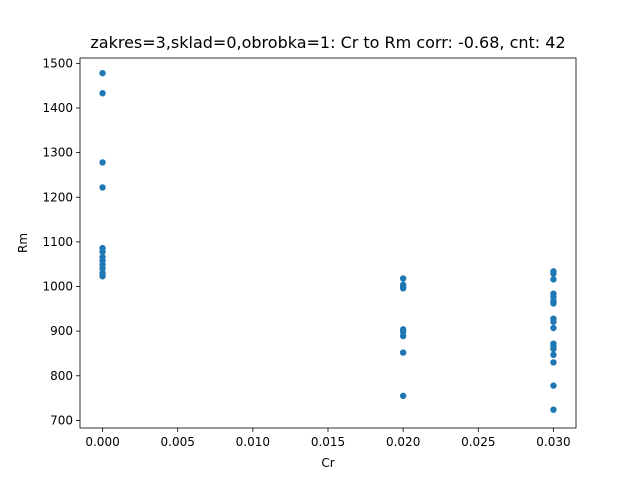 The height and width of the screenshot is (480, 640). What do you see at coordinates (57, 287) in the screenshot?
I see `y-tick-label: 1000` at bounding box center [57, 287].